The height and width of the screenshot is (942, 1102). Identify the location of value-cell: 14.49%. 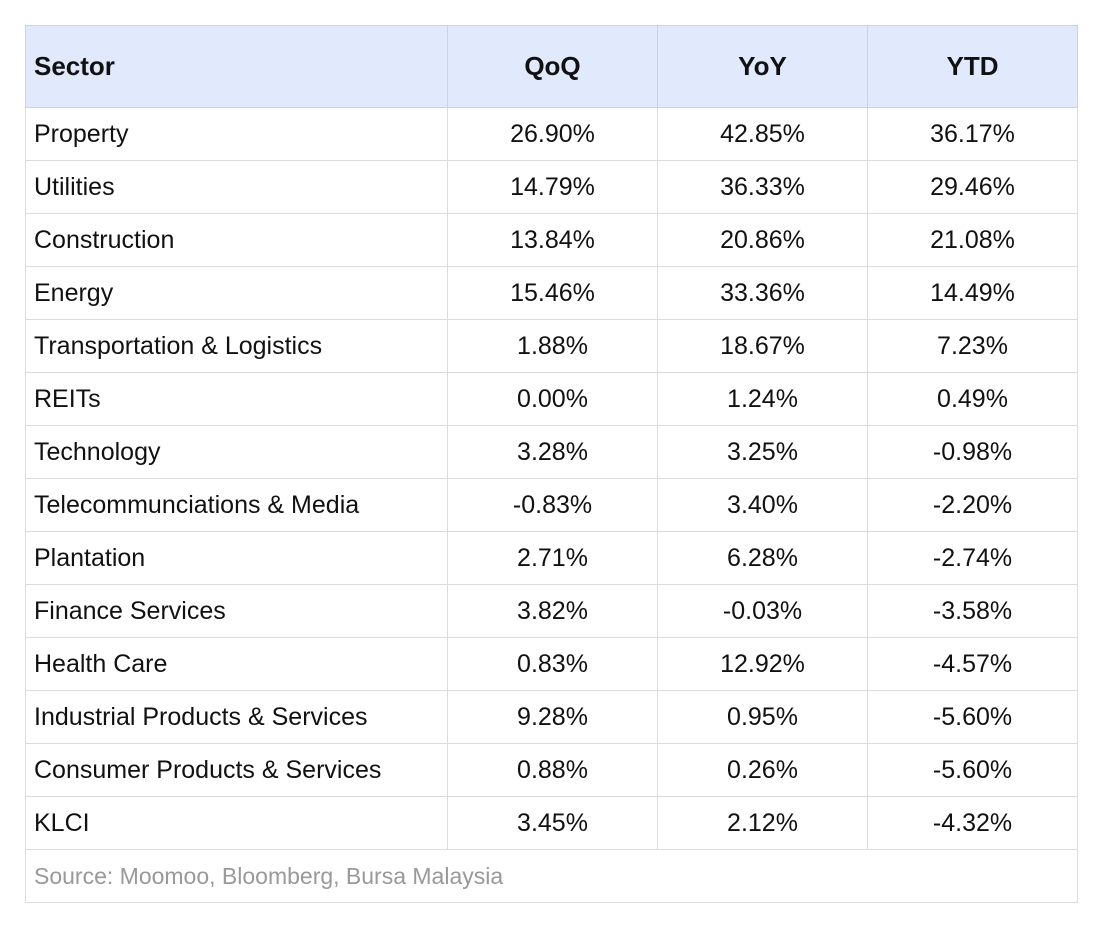
(972, 293).